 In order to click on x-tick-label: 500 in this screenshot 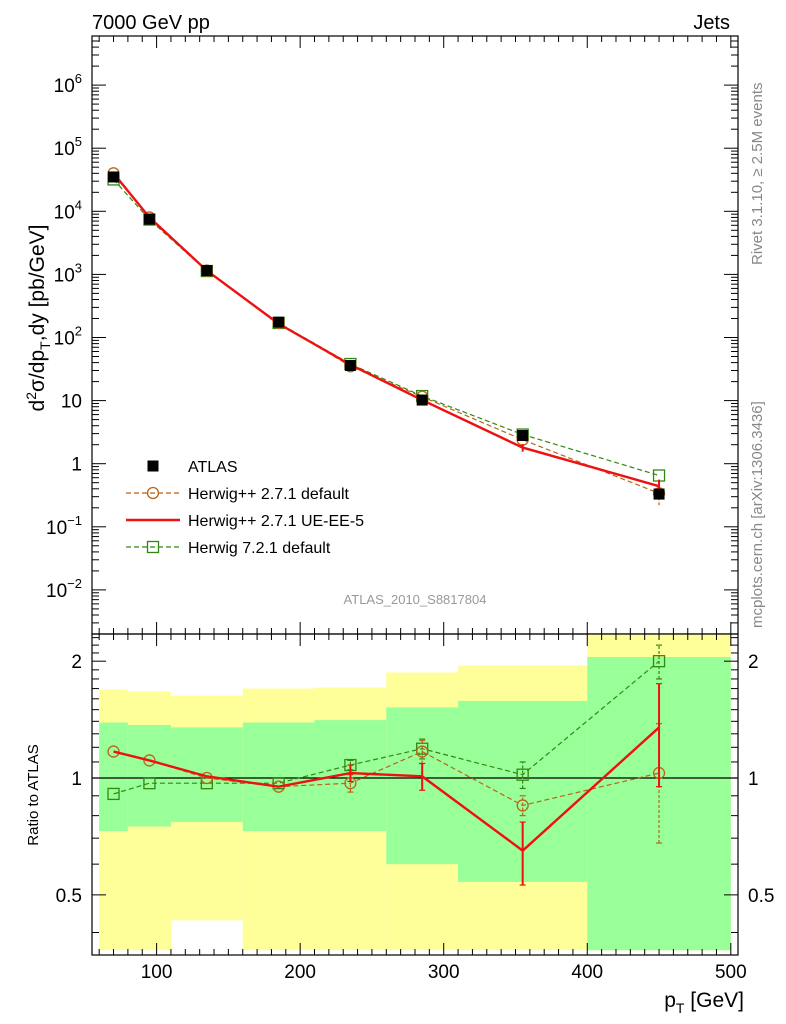, I will do `click(731, 972)`.